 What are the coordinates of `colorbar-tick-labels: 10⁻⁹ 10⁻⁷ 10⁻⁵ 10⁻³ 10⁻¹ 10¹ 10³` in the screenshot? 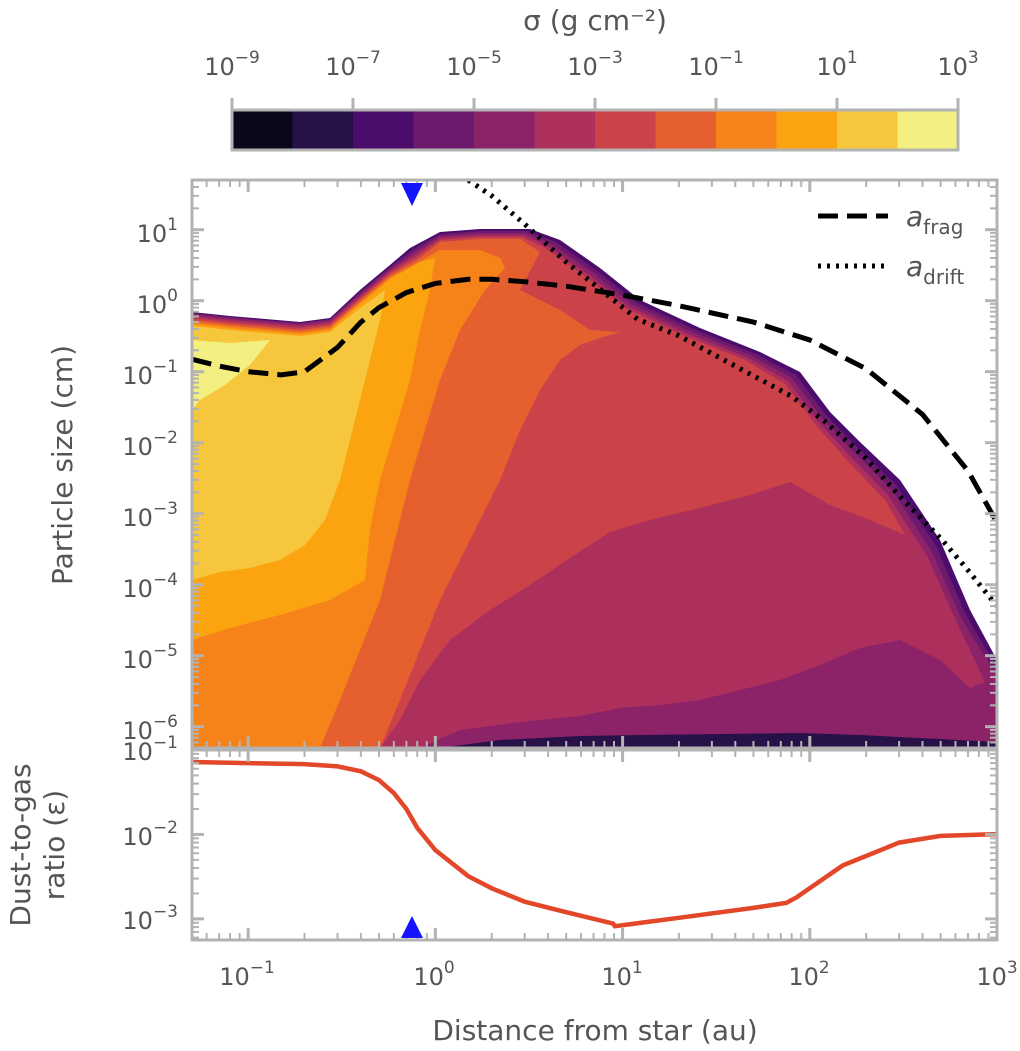 It's located at (591, 64).